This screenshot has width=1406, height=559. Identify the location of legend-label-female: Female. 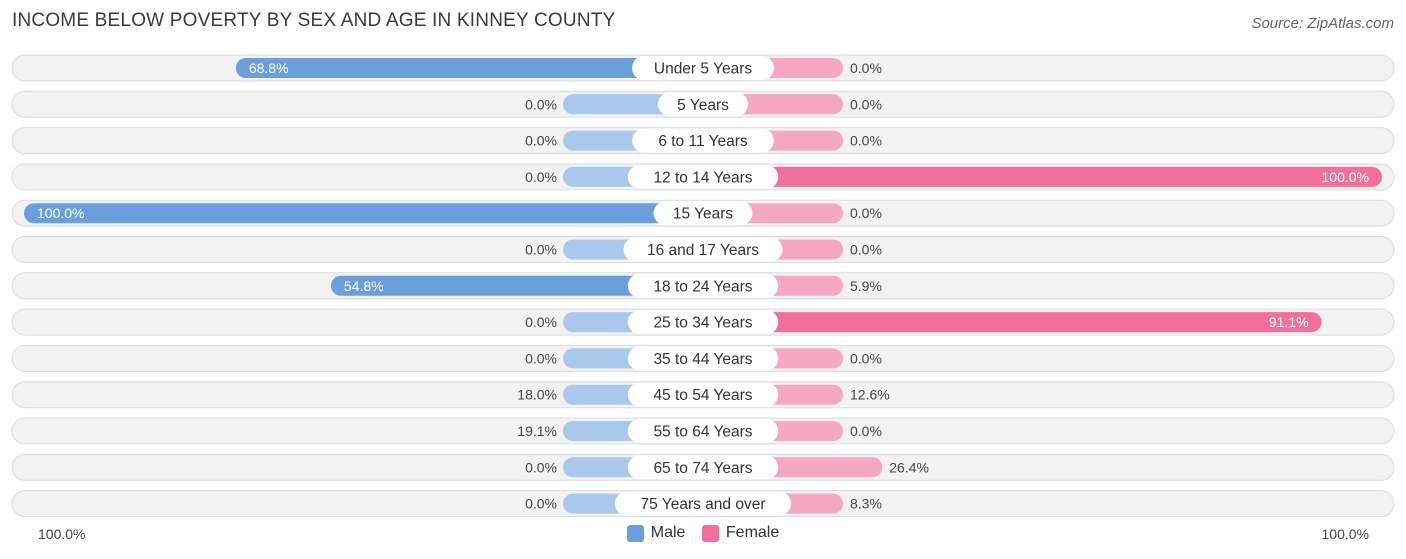
(752, 532).